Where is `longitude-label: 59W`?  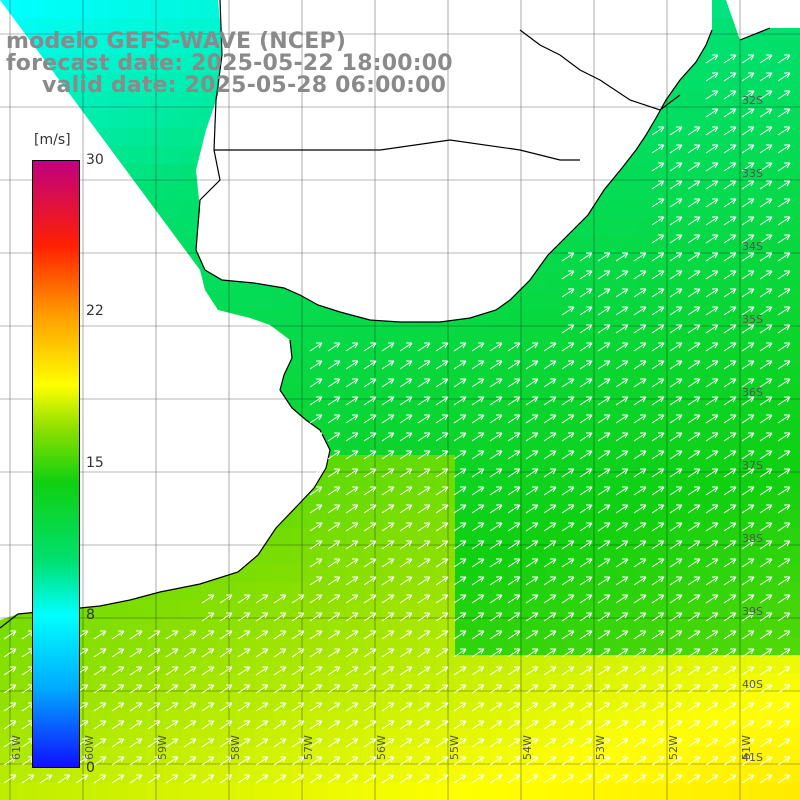 longitude-label: 59W is located at coordinates (162, 747).